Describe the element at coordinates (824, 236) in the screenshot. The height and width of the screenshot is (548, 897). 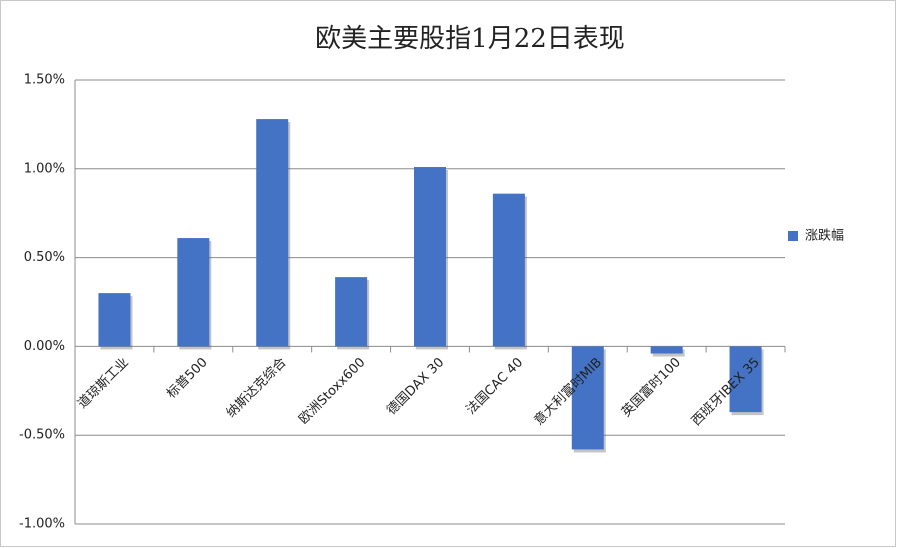
I see `legend-label: 涨跌幅` at that location.